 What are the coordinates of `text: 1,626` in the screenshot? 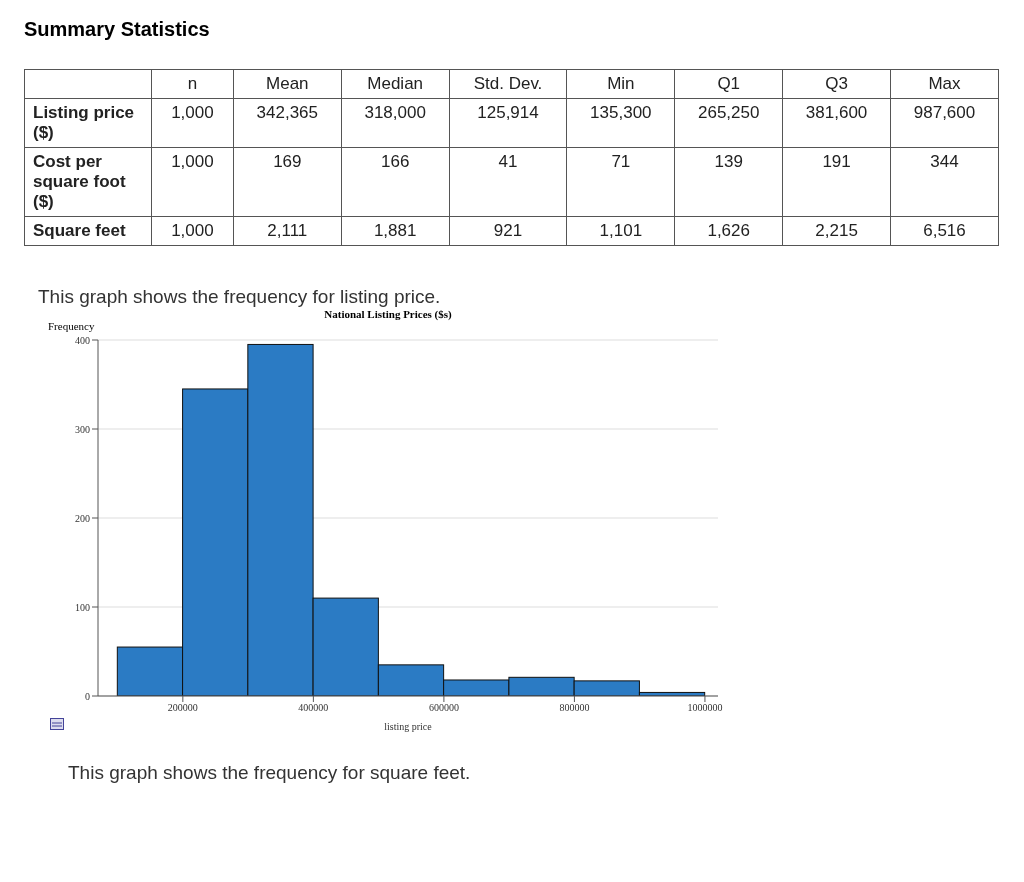 It's located at (728, 231).